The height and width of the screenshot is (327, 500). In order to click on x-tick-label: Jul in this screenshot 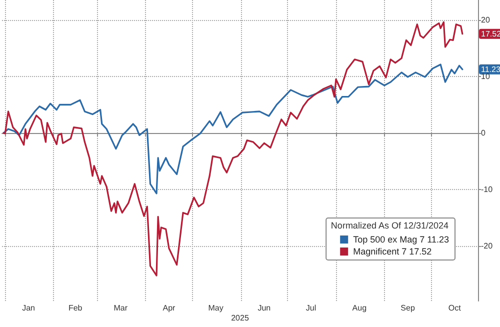, I will do `click(311, 308)`.